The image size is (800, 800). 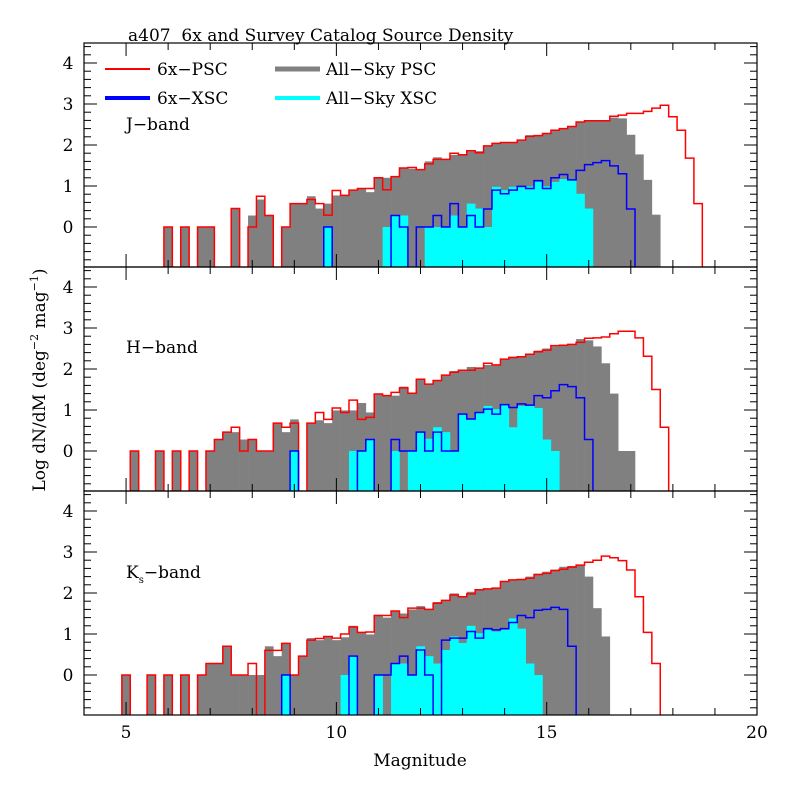 I want to click on y-tick-label: 2, so click(x=68, y=594).